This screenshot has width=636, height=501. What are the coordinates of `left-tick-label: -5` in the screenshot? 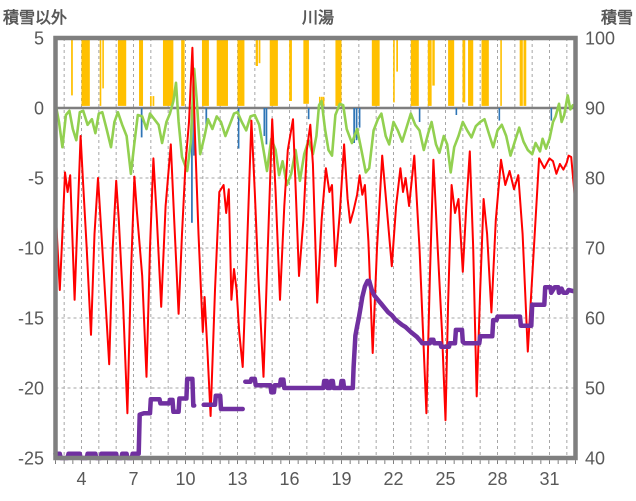 It's located at (36, 179).